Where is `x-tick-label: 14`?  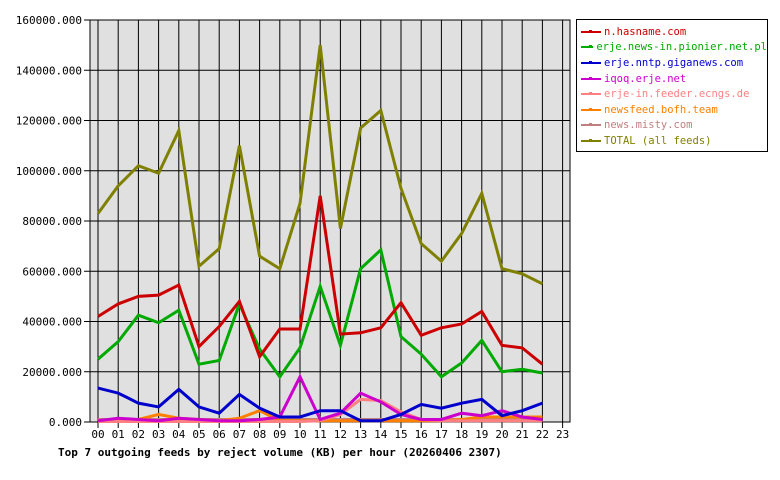 x-tick-label: 14 is located at coordinates (381, 434).